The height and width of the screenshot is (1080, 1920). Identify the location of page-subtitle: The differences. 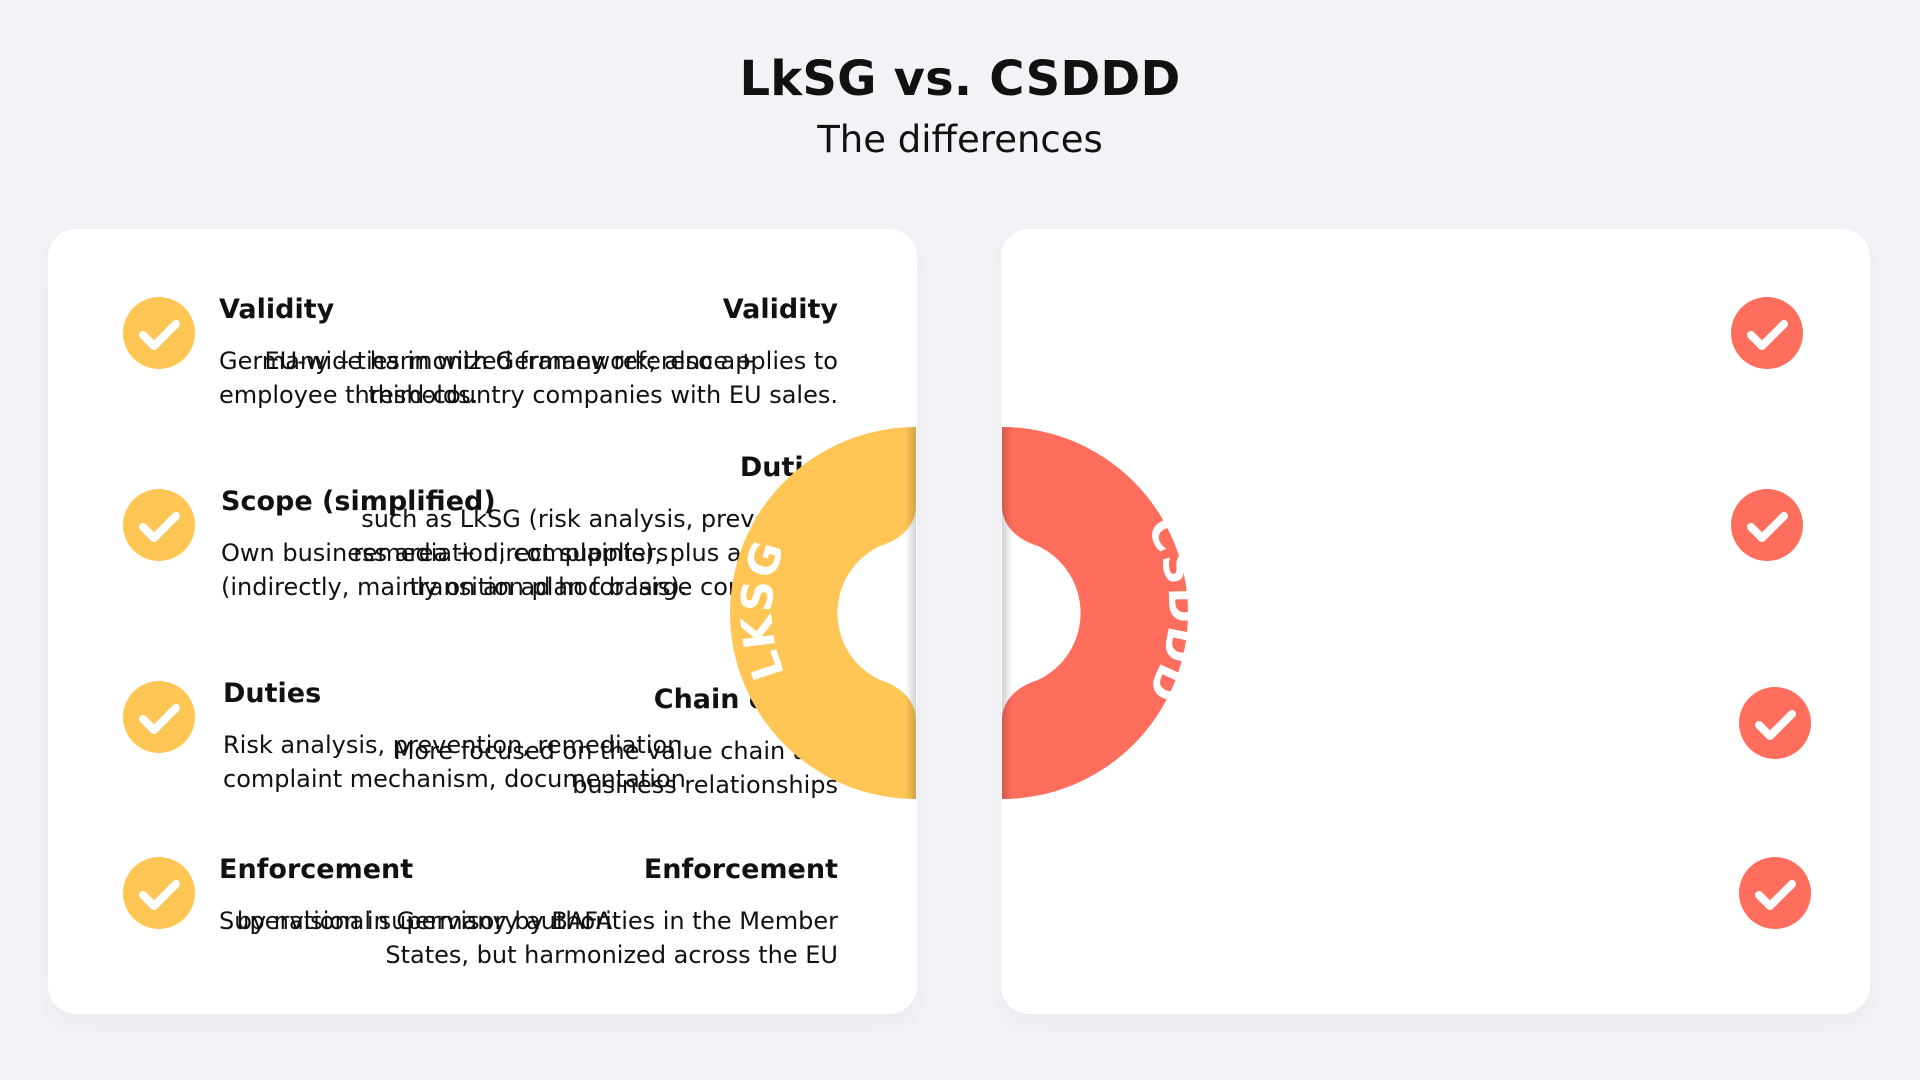
(960, 139).